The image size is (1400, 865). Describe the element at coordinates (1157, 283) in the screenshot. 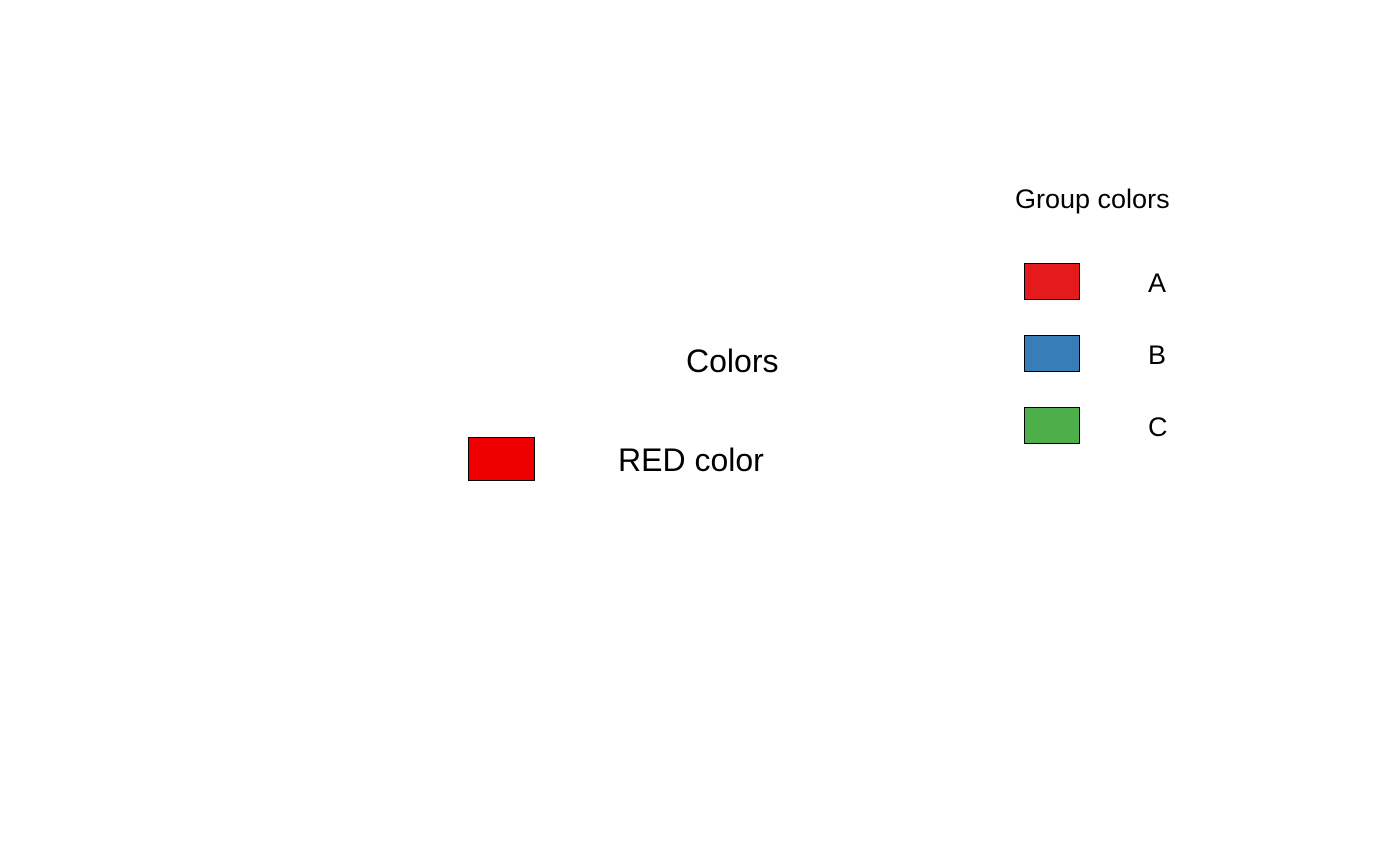

I see `group-a-label: A` at that location.